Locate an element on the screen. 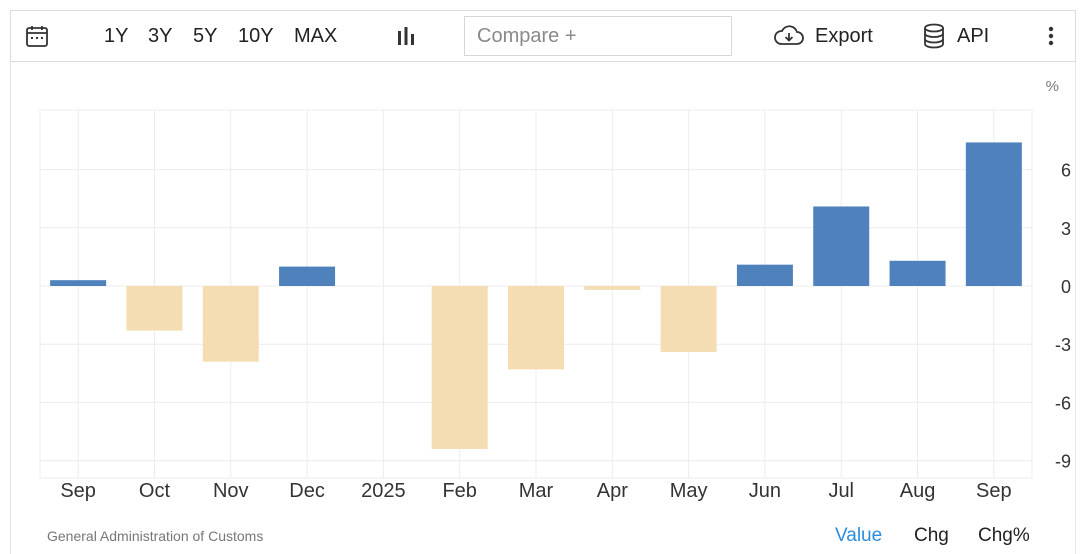 The image size is (1087, 554). database-icon is located at coordinates (934, 36).